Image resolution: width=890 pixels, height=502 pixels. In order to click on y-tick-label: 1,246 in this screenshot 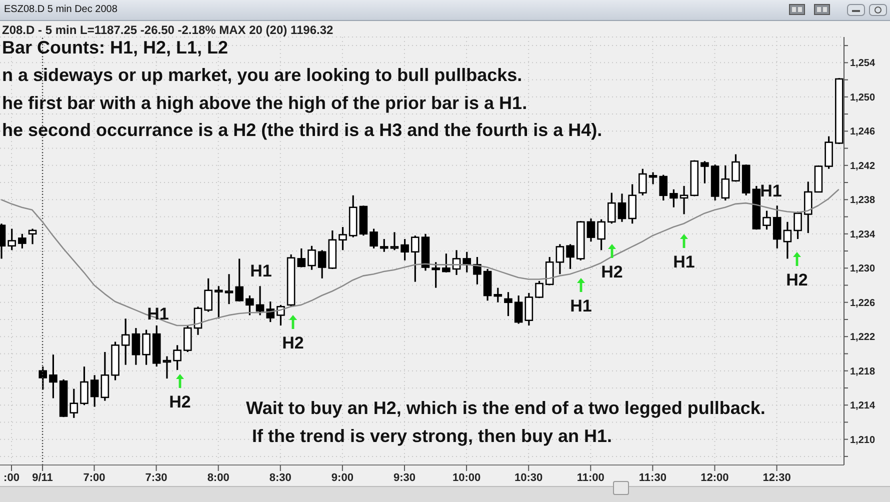, I will do `click(863, 132)`.